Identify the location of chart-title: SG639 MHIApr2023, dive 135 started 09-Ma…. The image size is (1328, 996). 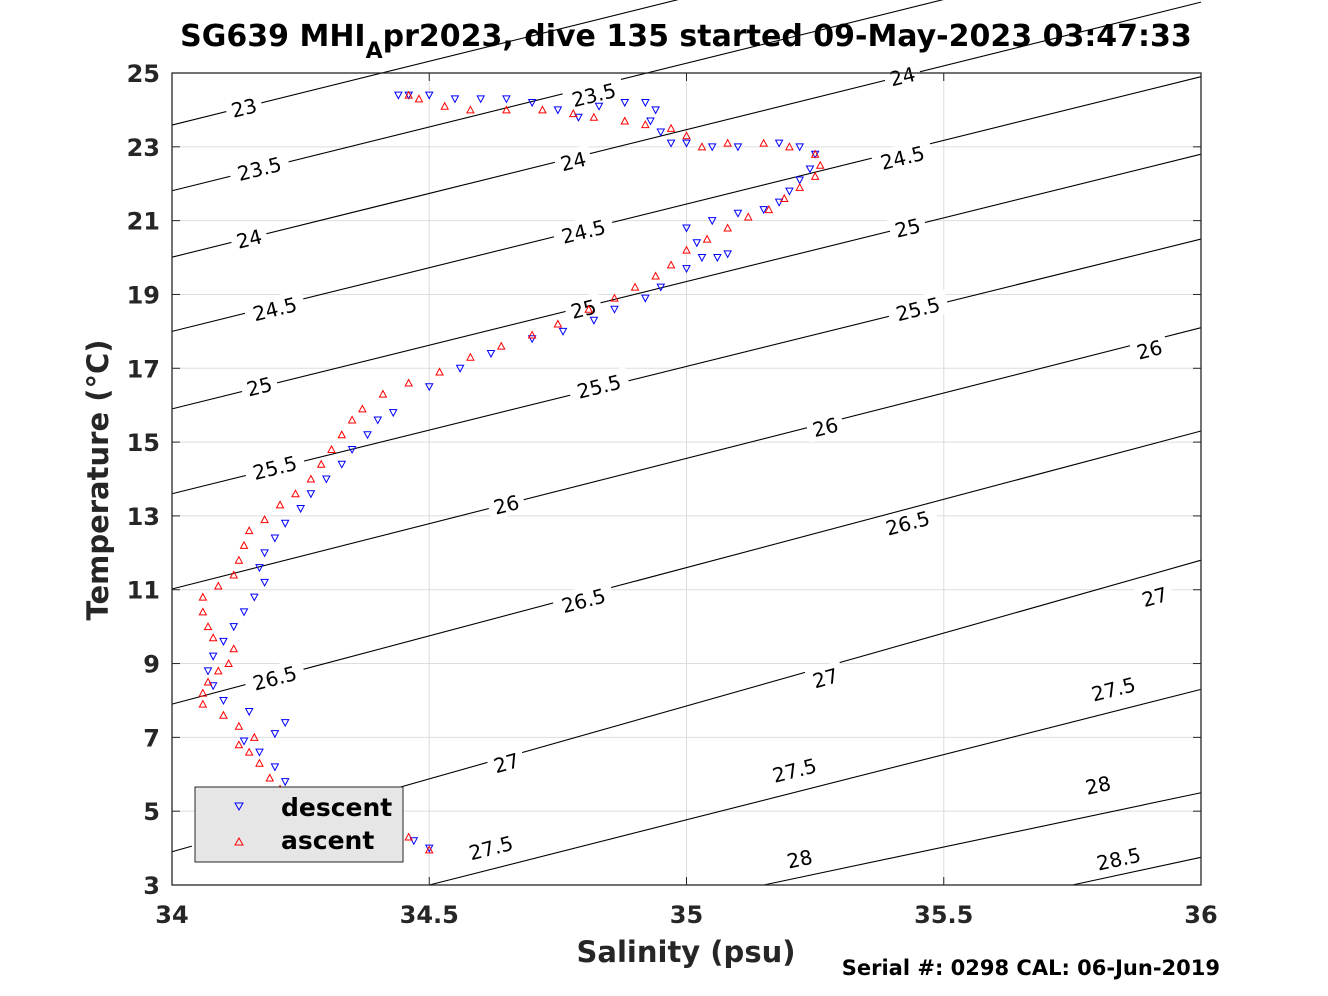
(686, 41).